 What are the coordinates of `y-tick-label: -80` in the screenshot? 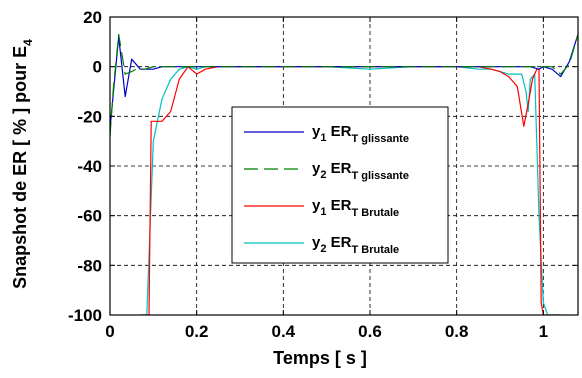 It's located at (89, 265).